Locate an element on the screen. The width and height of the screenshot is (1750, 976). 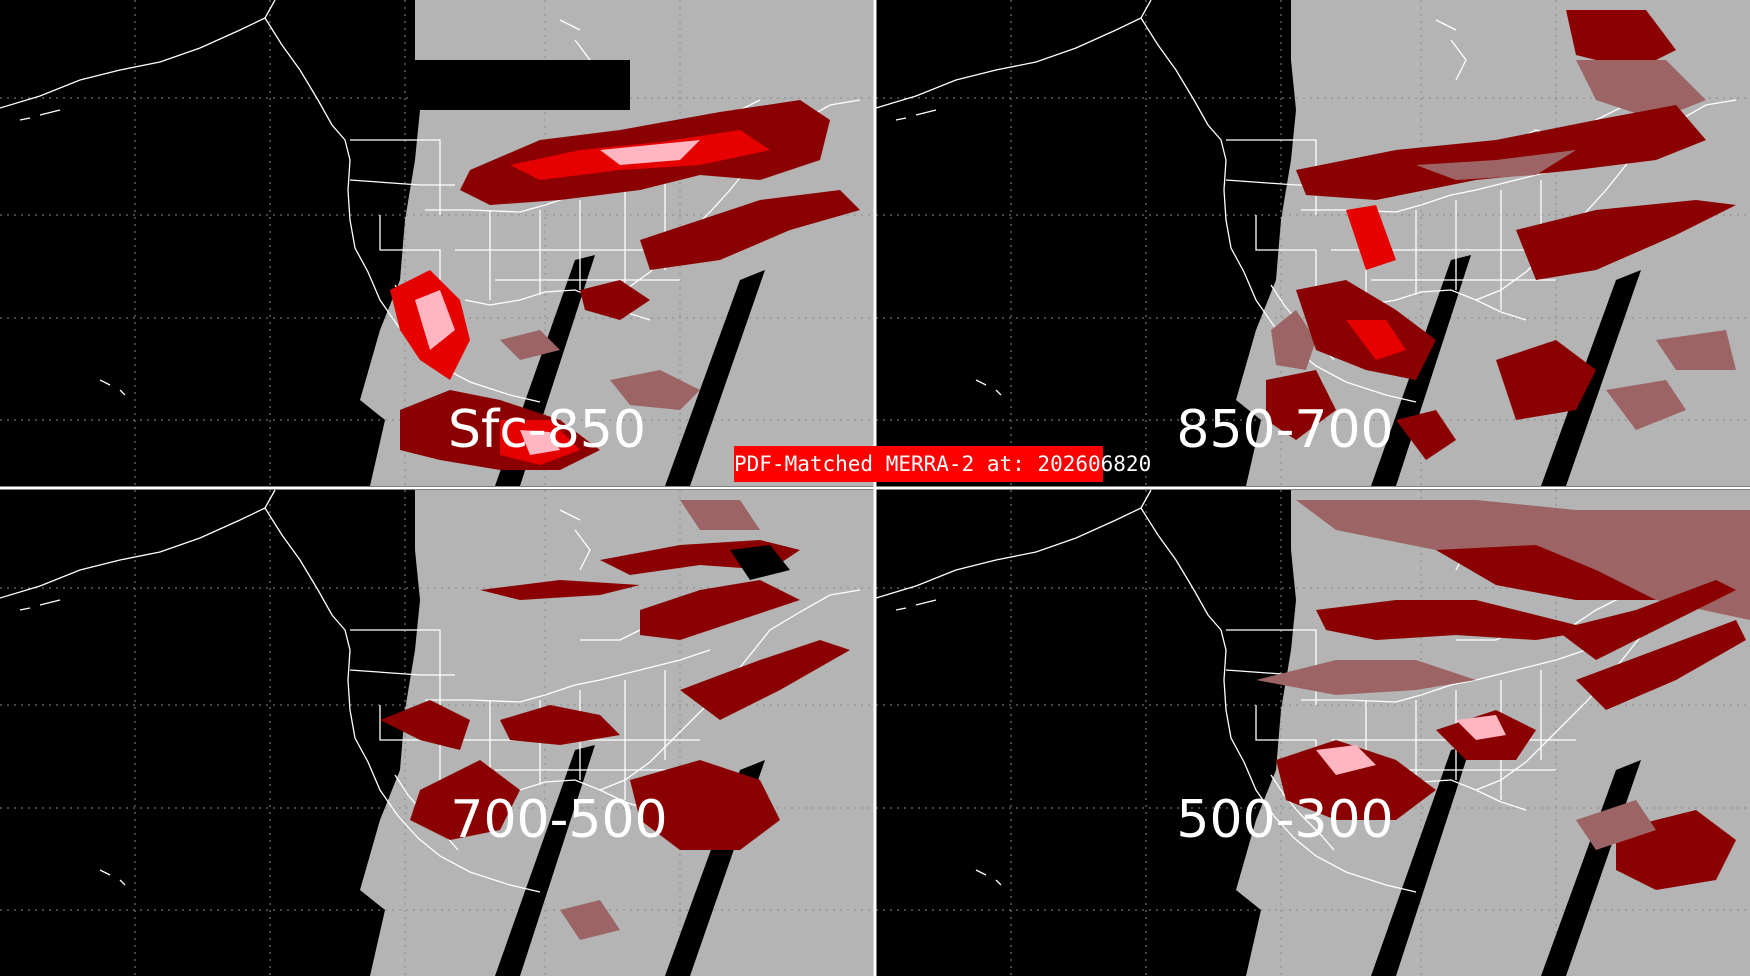
panel-label: 500-300 is located at coordinates (1284, 820).